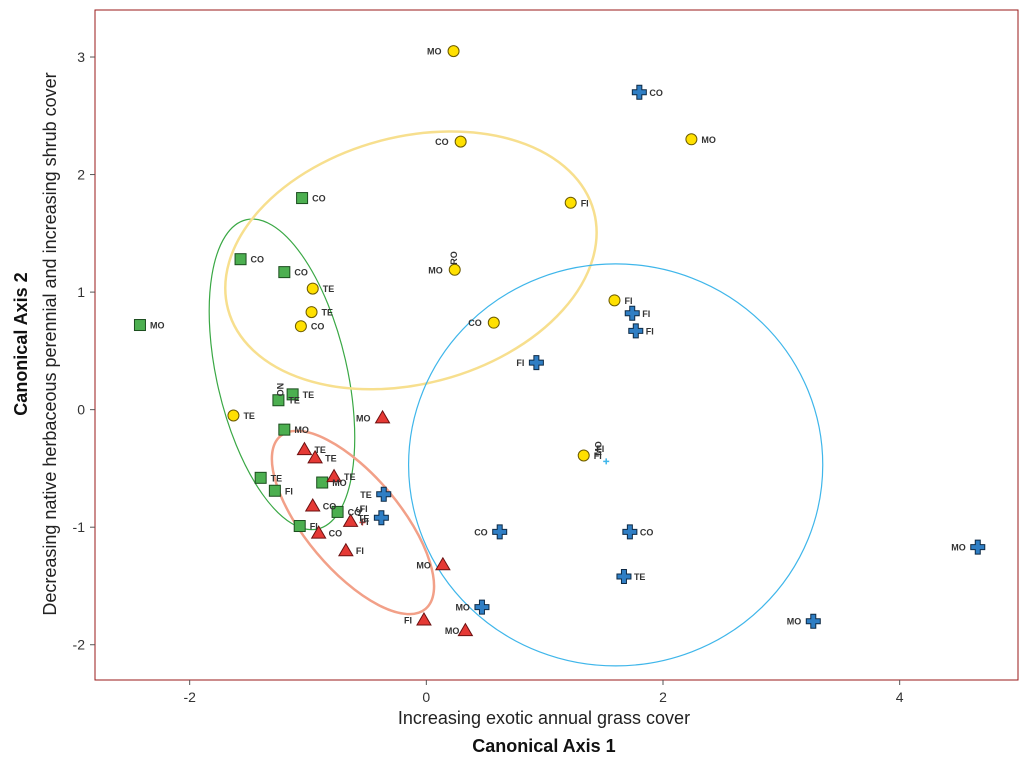  What do you see at coordinates (189, 697) in the screenshot?
I see `x-tick-label: -2` at bounding box center [189, 697].